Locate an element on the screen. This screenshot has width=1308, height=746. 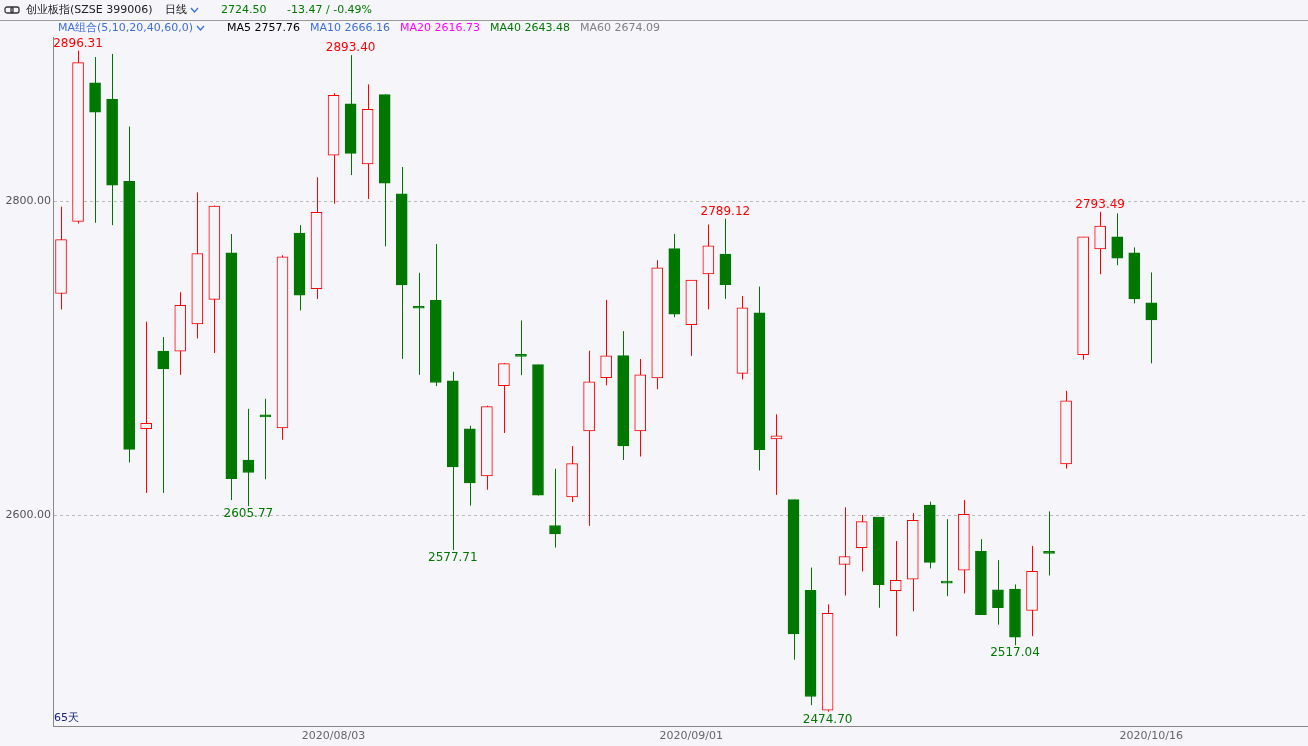
text: MA5 2757.76 is located at coordinates (263, 28).